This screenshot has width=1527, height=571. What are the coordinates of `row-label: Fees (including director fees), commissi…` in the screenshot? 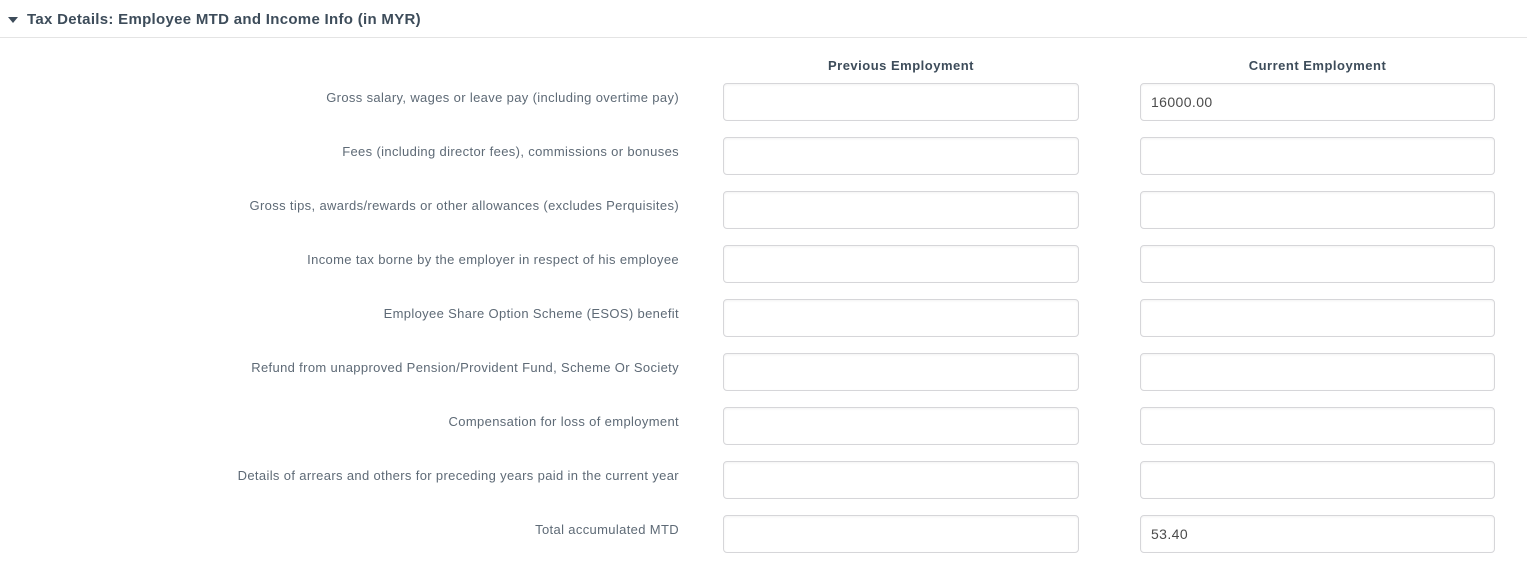 It's located at (510, 151).